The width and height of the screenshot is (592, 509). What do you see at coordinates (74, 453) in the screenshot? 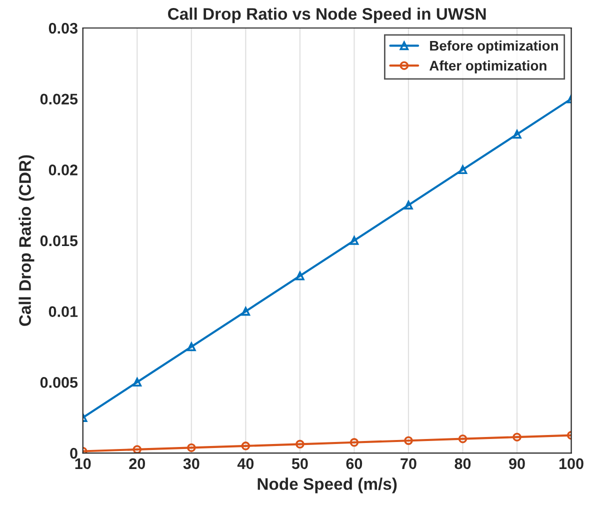
I see `y-tick-label: 0` at bounding box center [74, 453].